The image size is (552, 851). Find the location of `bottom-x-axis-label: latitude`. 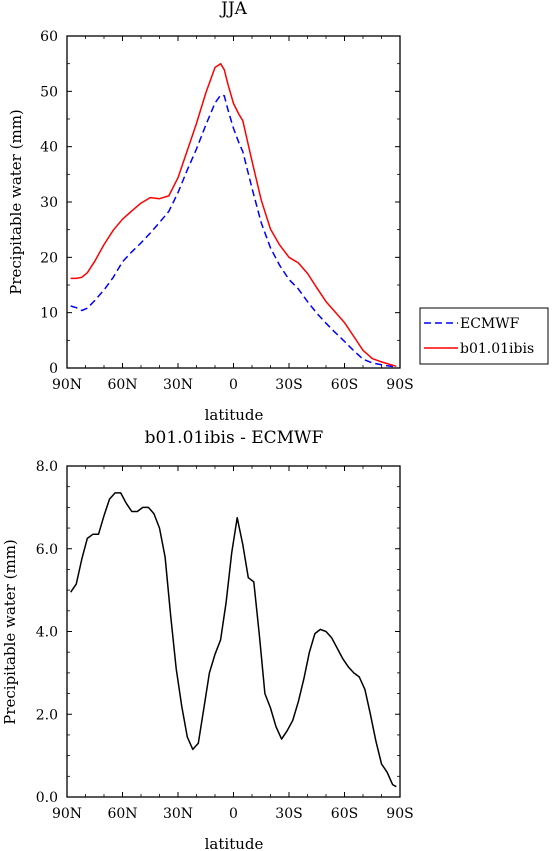

bottom-x-axis-label: latitude is located at coordinates (234, 843).